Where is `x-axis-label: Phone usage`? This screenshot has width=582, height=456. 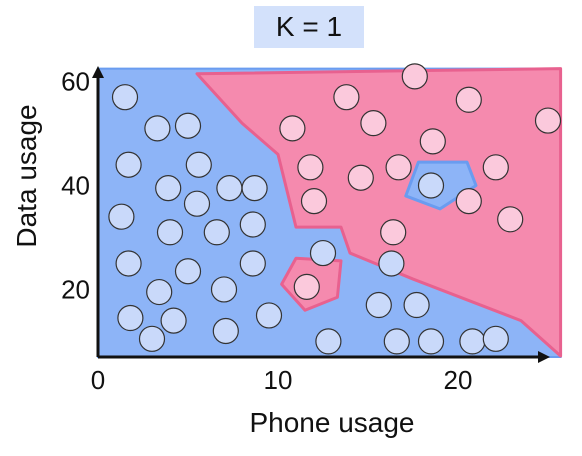
x-axis-label: Phone usage is located at coordinates (331, 422).